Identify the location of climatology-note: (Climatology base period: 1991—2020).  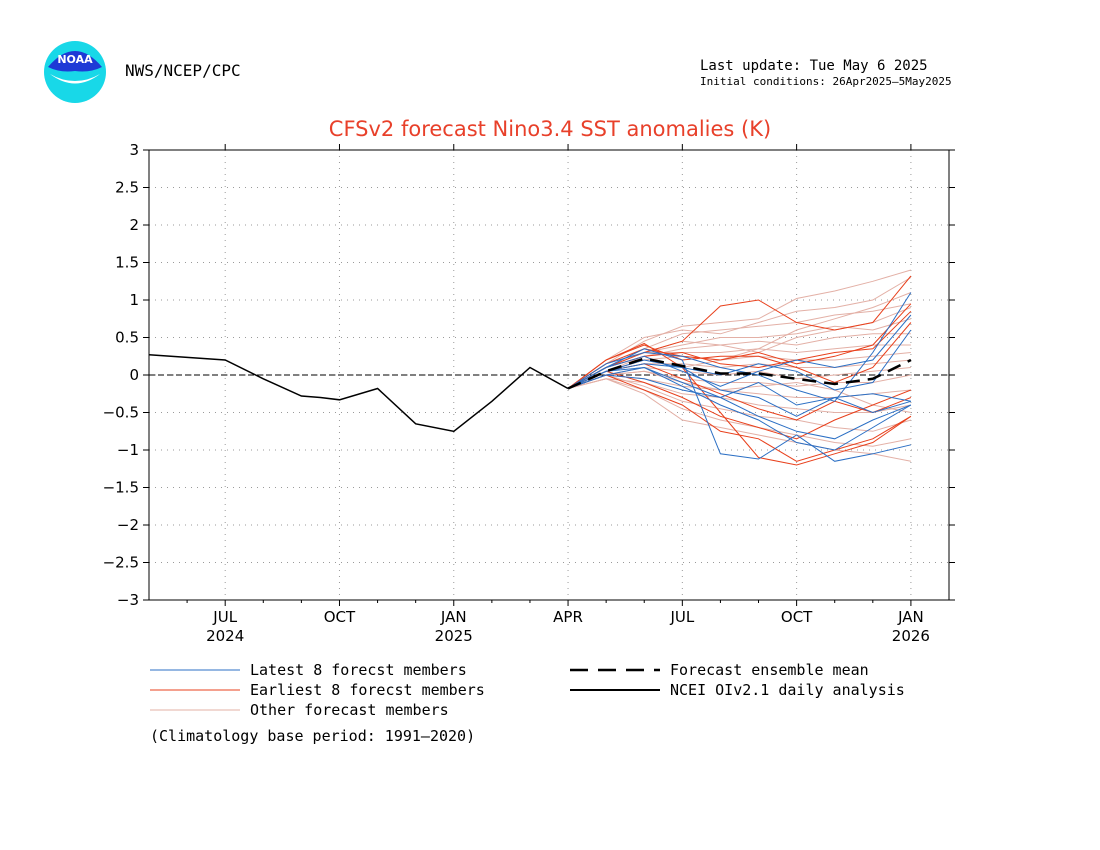
(313, 736).